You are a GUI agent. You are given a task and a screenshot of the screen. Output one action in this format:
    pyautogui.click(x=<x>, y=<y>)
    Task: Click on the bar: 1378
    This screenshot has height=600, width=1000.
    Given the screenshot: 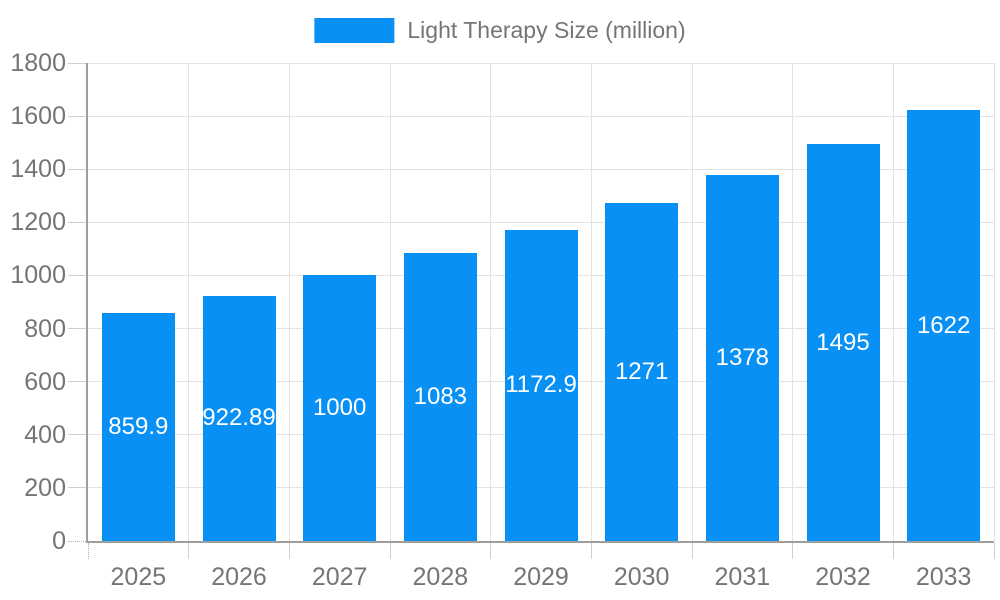 What is the action you would take?
    pyautogui.click(x=742, y=358)
    